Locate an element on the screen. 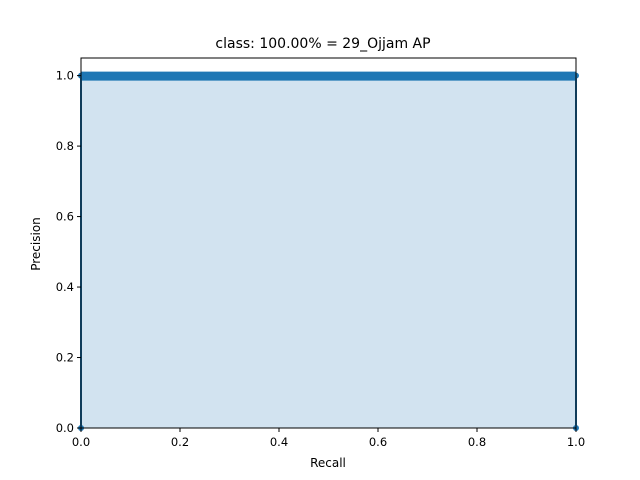 This screenshot has height=480, width=640. y-axis-label: Precision is located at coordinates (36, 244).